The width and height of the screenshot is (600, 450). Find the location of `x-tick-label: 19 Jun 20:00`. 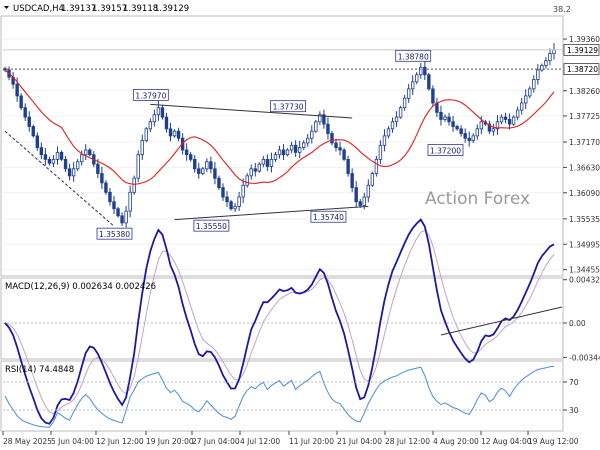

x-tick-label: 19 Jun 20:00 is located at coordinates (170, 441).